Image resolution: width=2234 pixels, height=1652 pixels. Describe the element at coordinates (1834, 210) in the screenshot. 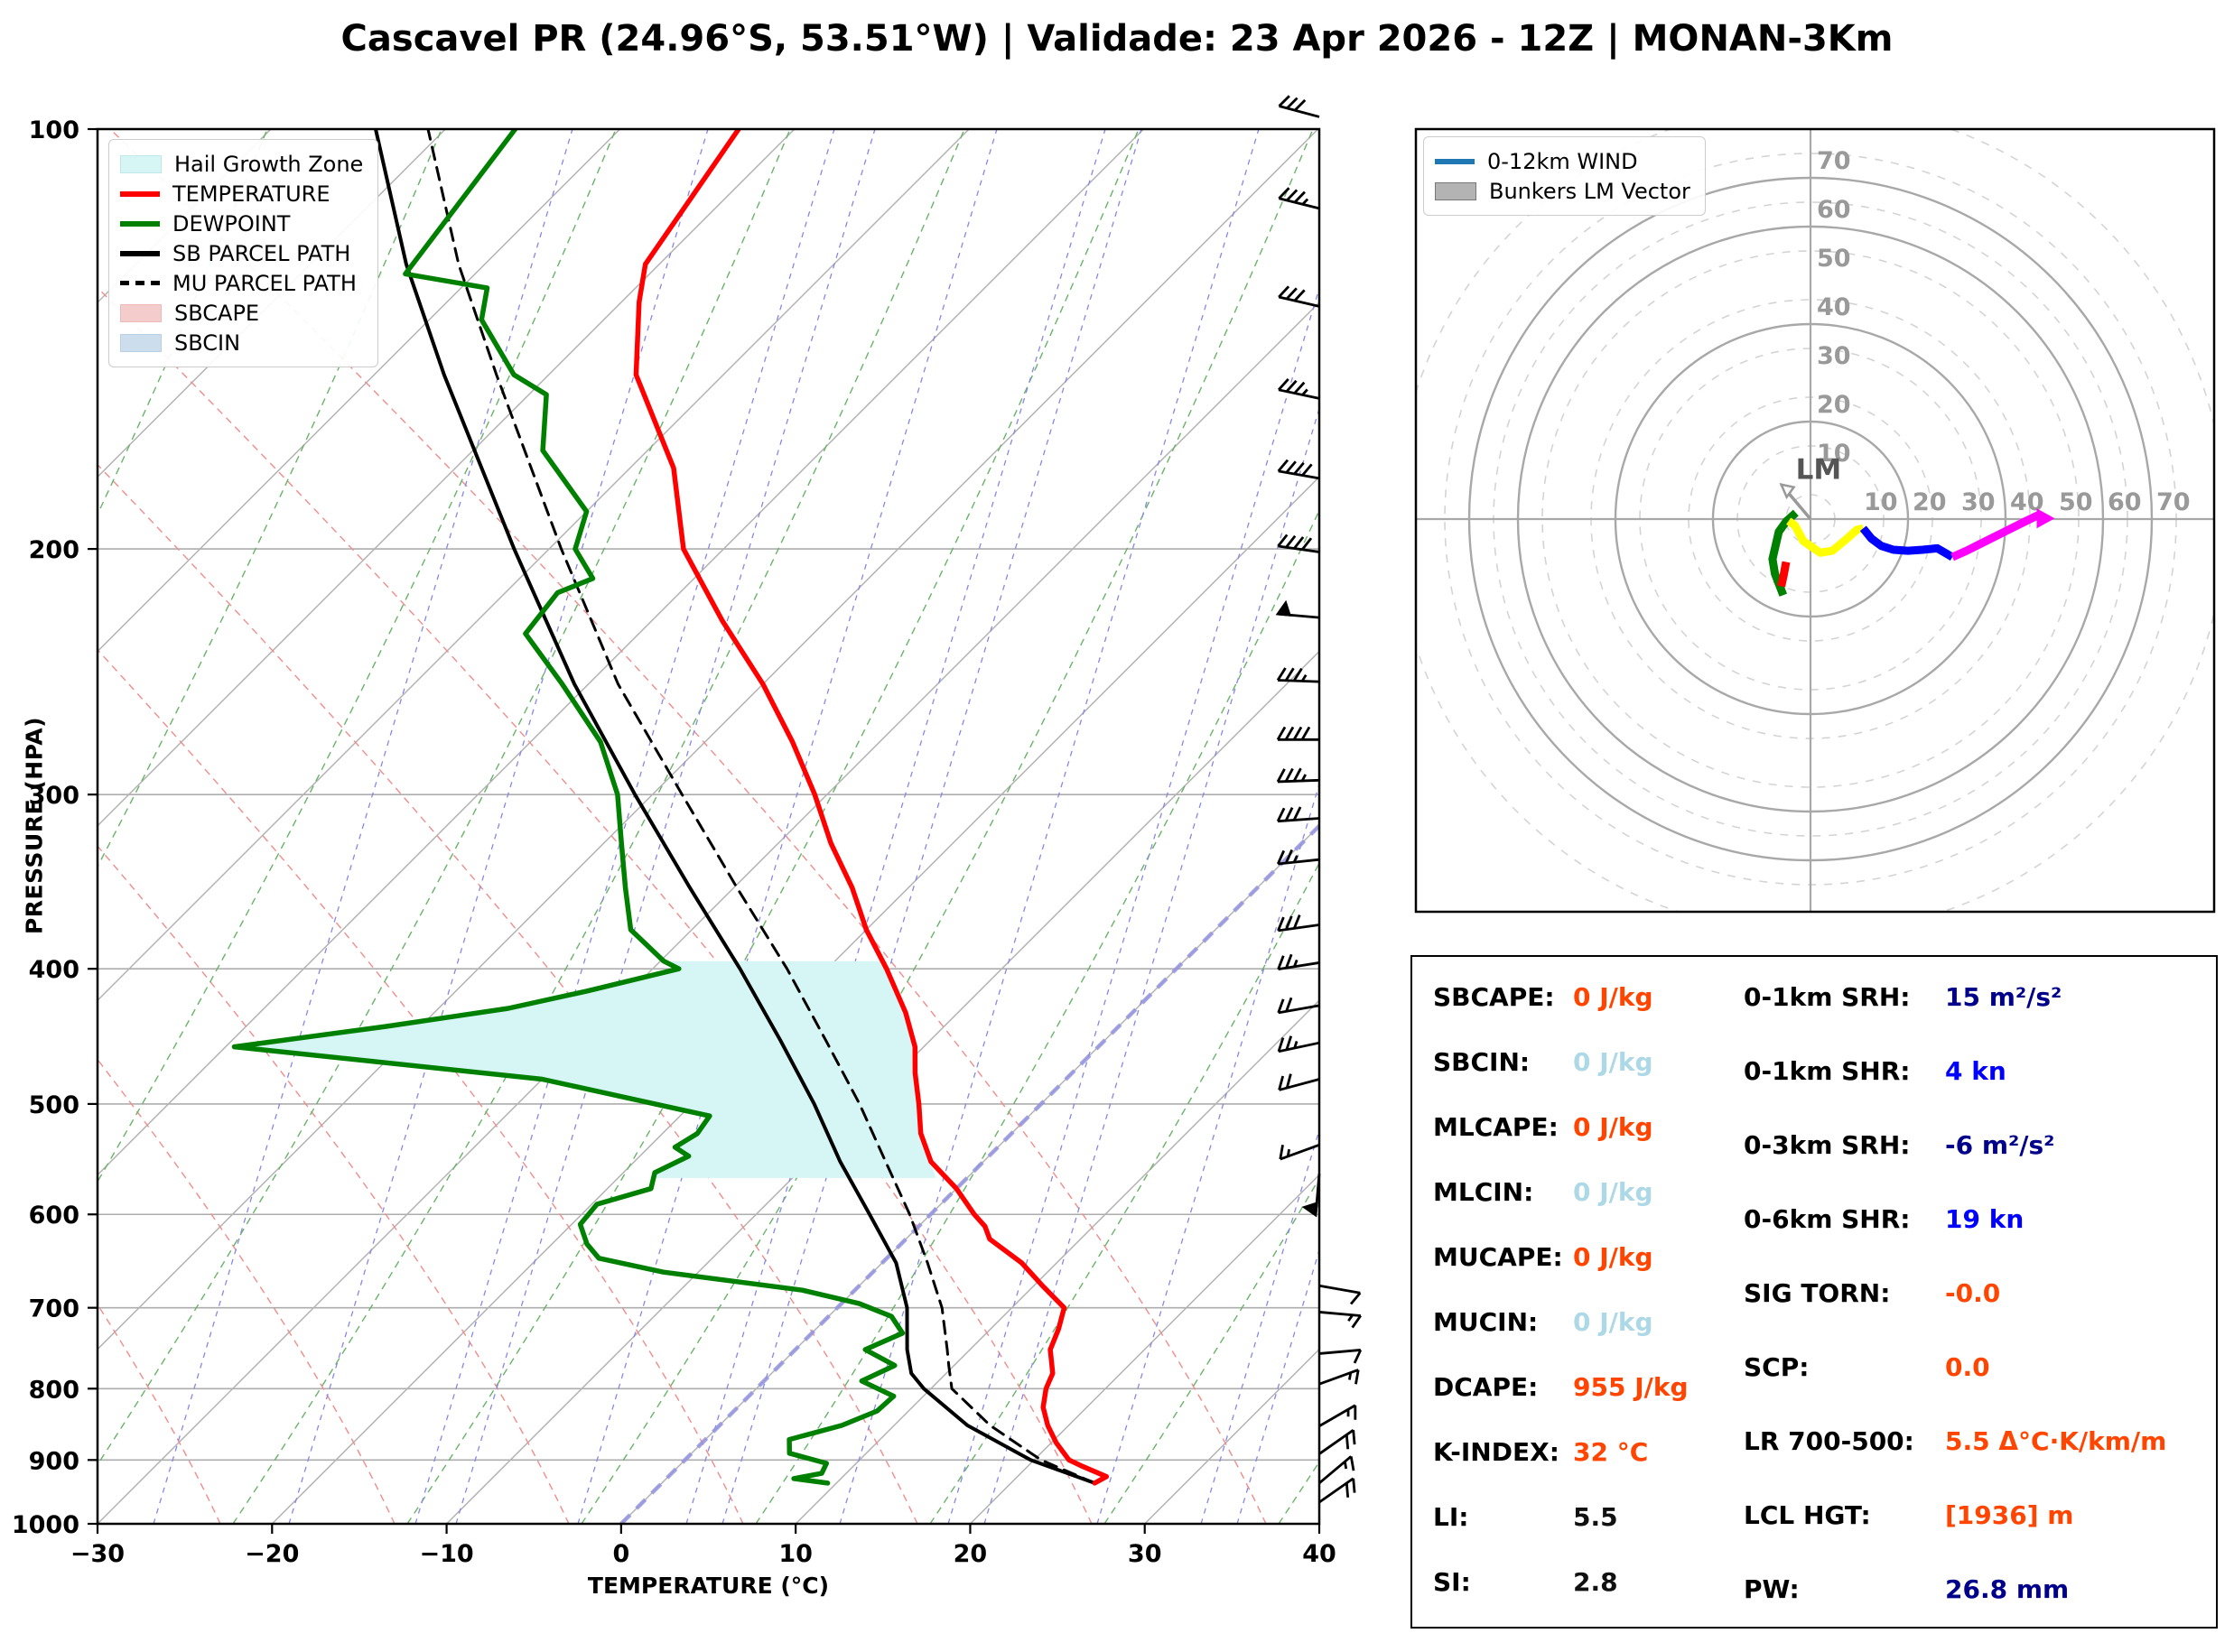

I see `hodo-ring-label-up: 60` at that location.